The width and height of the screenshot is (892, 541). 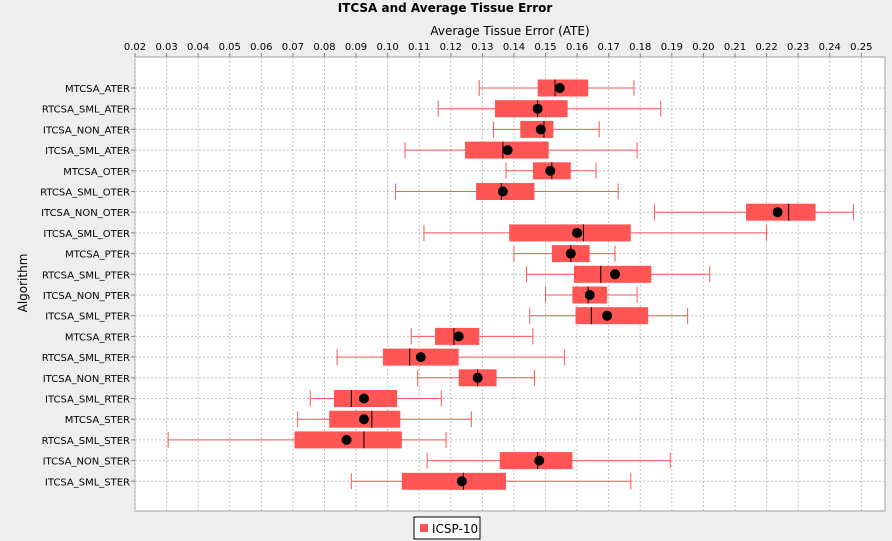 What do you see at coordinates (861, 47) in the screenshot?
I see `x-tick-label: 0.25` at bounding box center [861, 47].